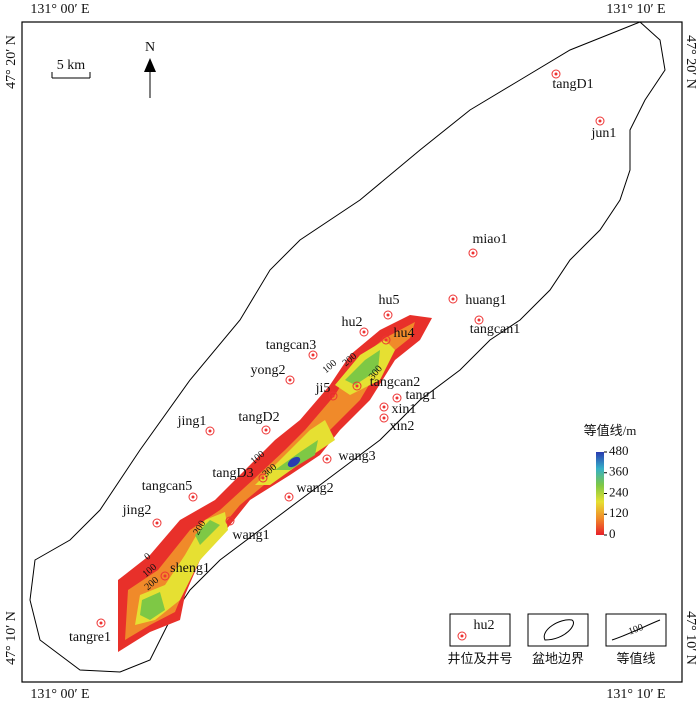 The width and height of the screenshot is (700, 706). I want to click on colorbar-tick-label: 360, so click(619, 471).